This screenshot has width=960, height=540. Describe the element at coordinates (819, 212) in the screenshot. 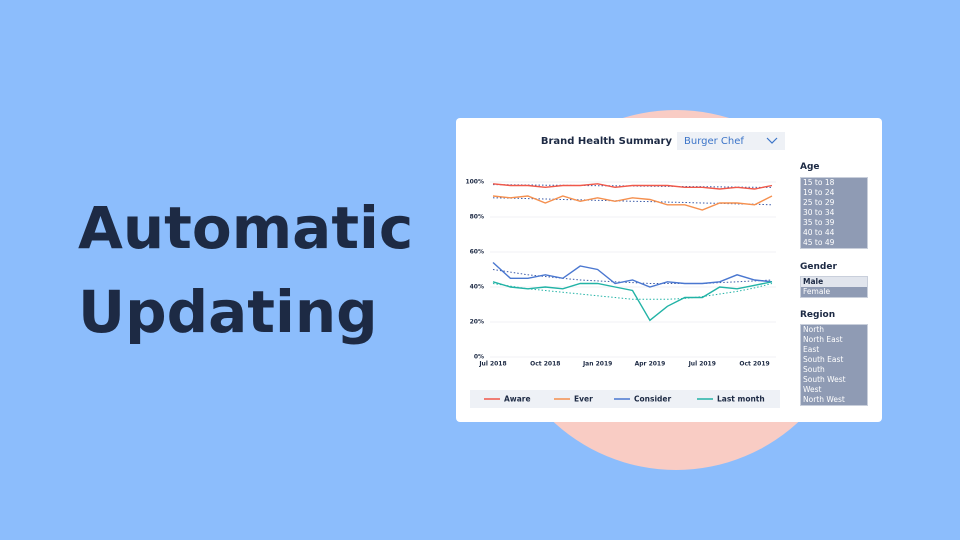

I see `filter-option: 30 to 34` at that location.